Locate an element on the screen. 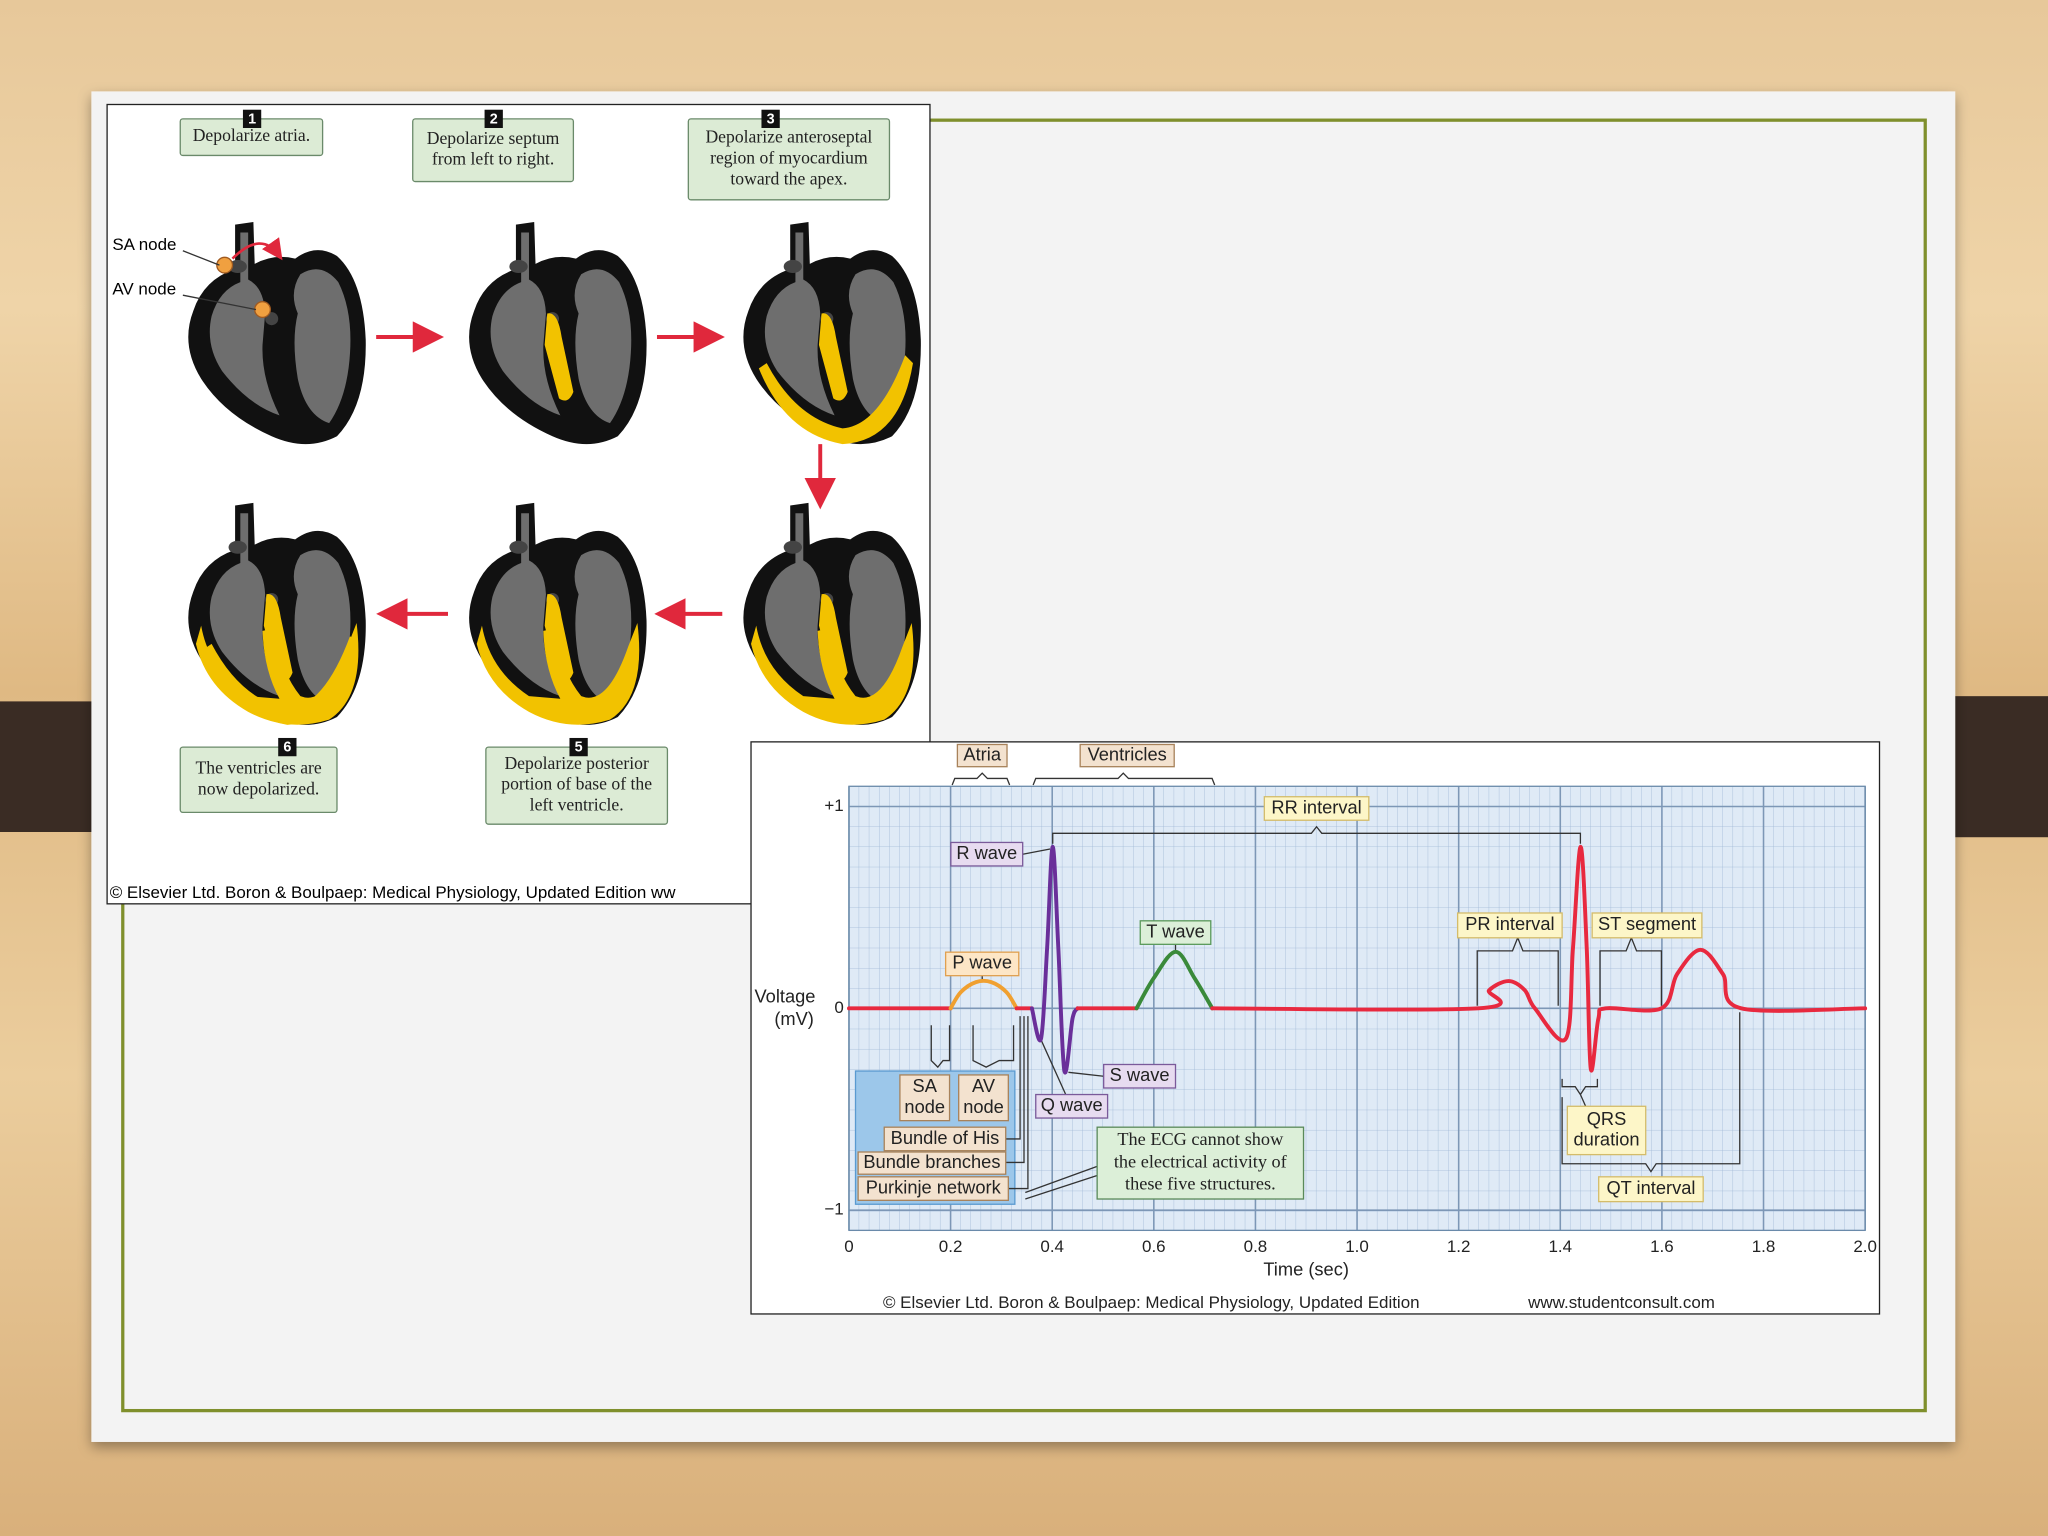 The height and width of the screenshot is (1536, 2048). annotation-text: R wave is located at coordinates (986, 852).